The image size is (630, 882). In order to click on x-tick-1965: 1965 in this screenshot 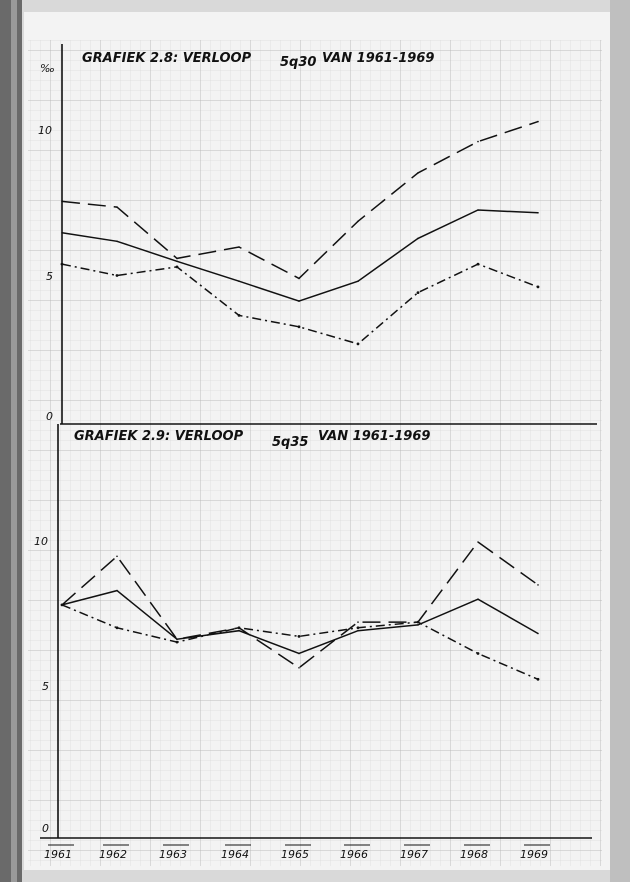, I will do `click(295, 854)`.